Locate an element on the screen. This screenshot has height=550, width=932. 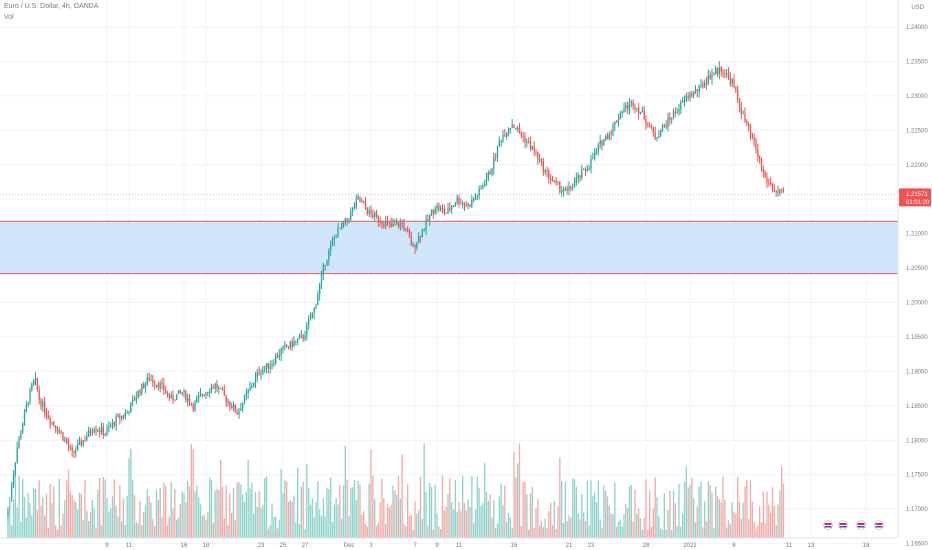
y-tick-label: 1.22000 is located at coordinates (917, 166).